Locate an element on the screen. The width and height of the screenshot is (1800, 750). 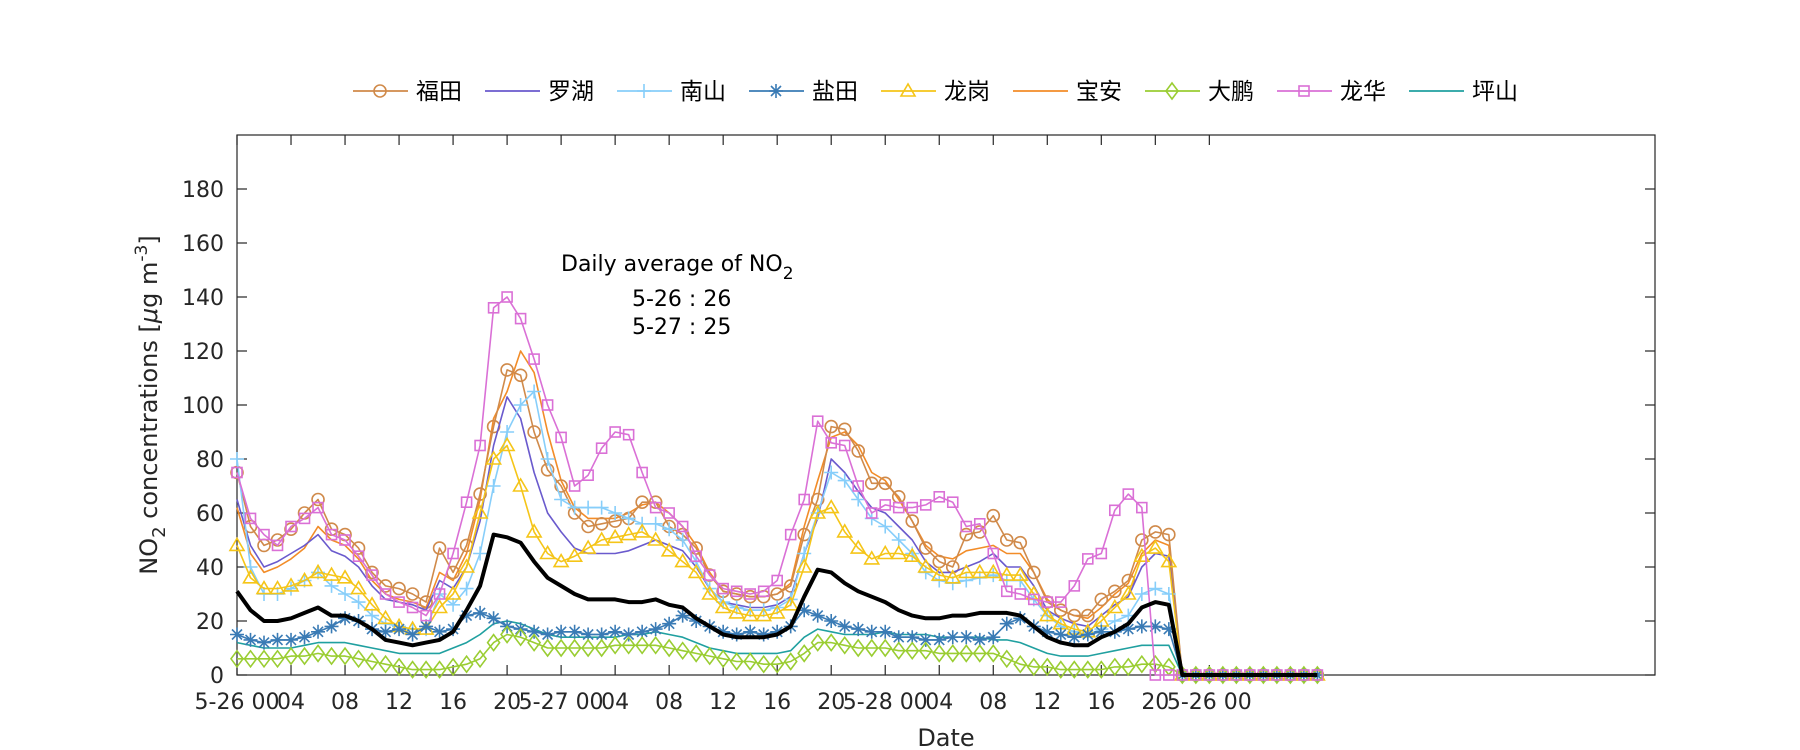
legend-label: 南山 is located at coordinates (703, 92).